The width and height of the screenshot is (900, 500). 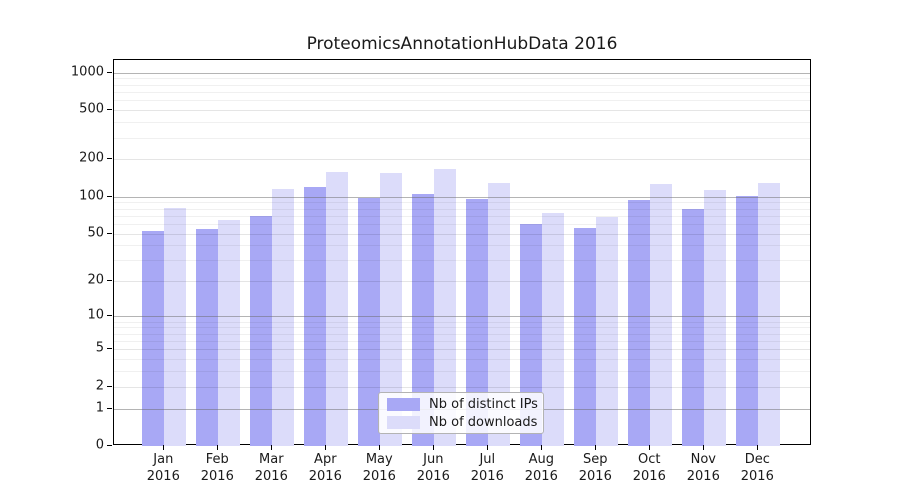 What do you see at coordinates (91, 196) in the screenshot?
I see `y-tick-label-100: 100` at bounding box center [91, 196].